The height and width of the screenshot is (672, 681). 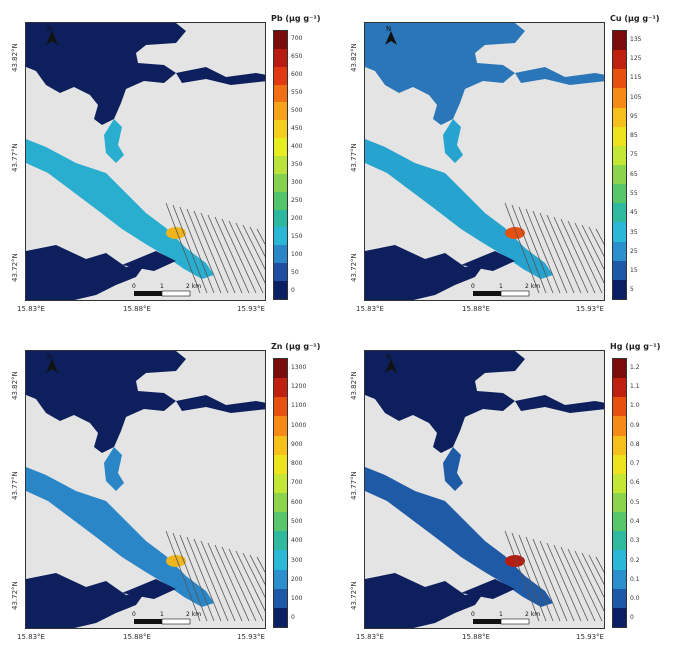 What do you see at coordinates (590, 309) in the screenshot?
I see `longitude-label: 15.93°E` at bounding box center [590, 309].